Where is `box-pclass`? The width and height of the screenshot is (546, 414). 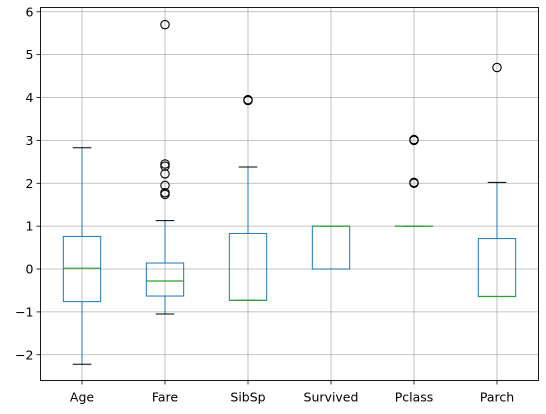
box-pclass is located at coordinates (414, 180).